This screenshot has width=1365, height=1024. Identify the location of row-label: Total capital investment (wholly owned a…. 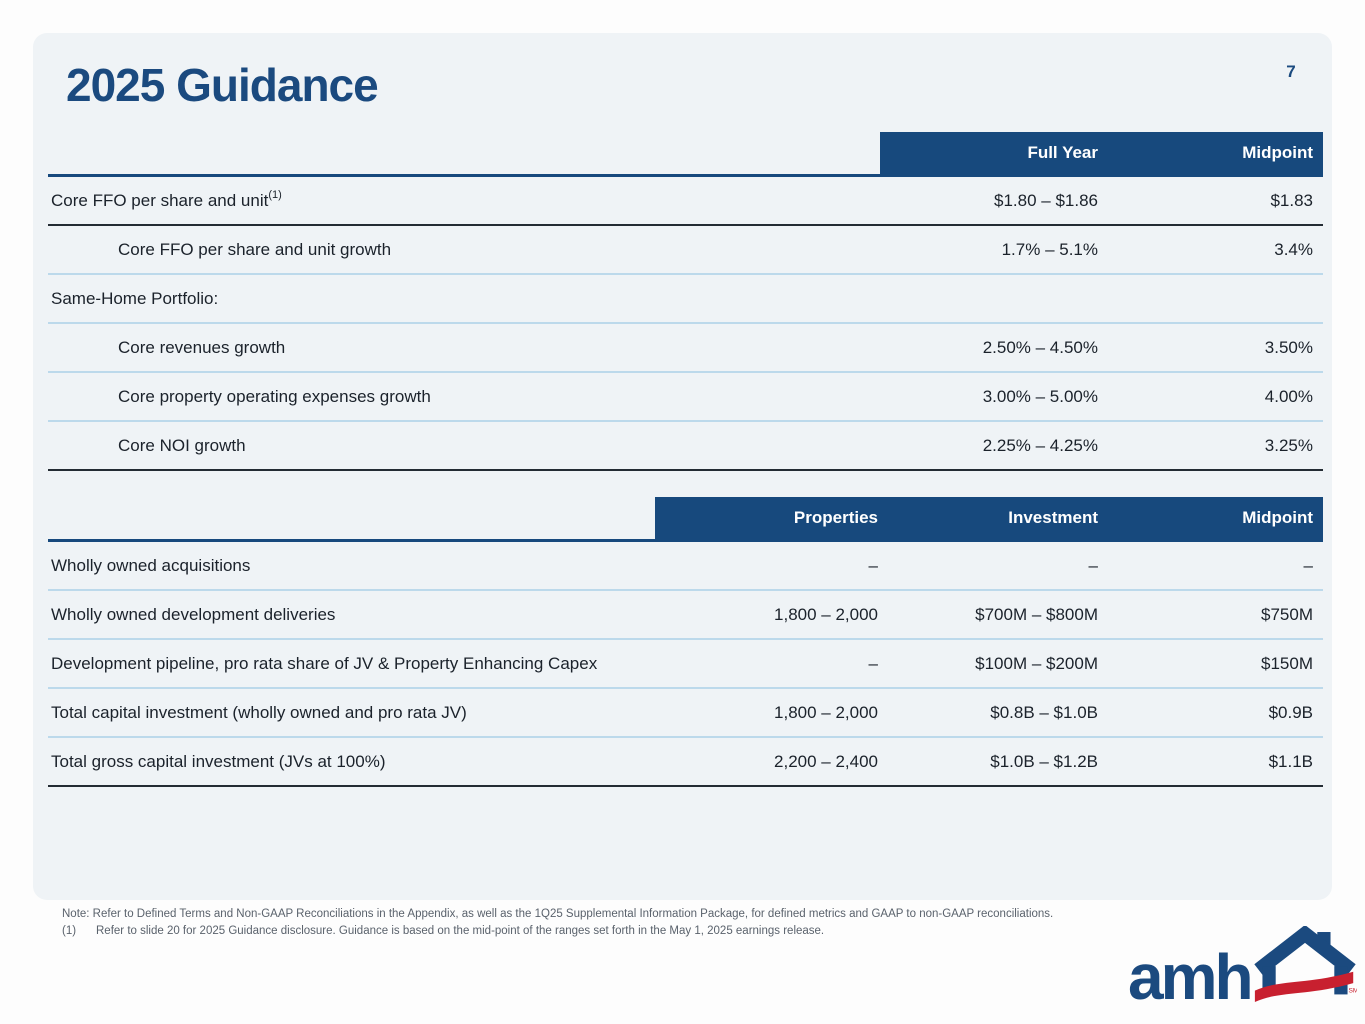
(259, 712).